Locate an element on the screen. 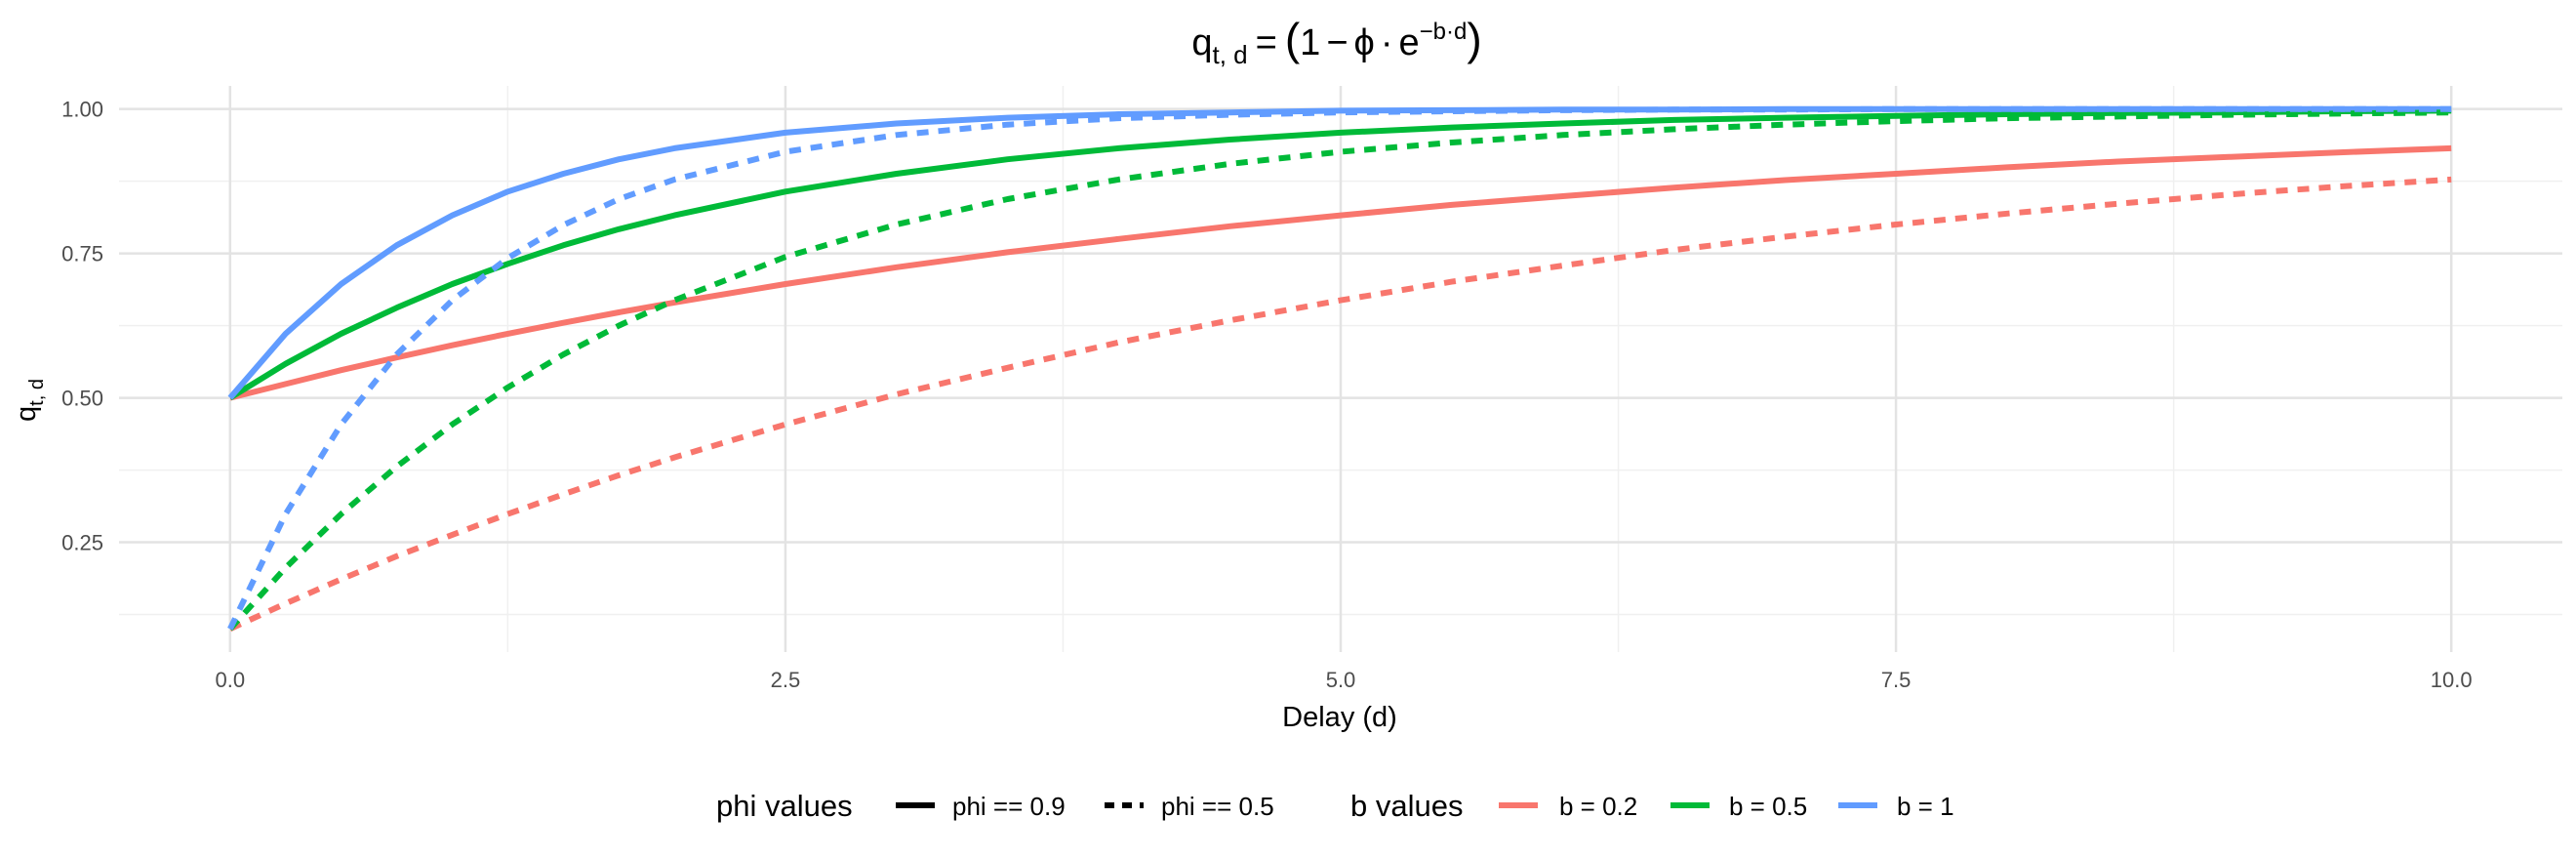 The height and width of the screenshot is (859, 2576). y-tick-label-2: 0.75 is located at coordinates (82, 254).